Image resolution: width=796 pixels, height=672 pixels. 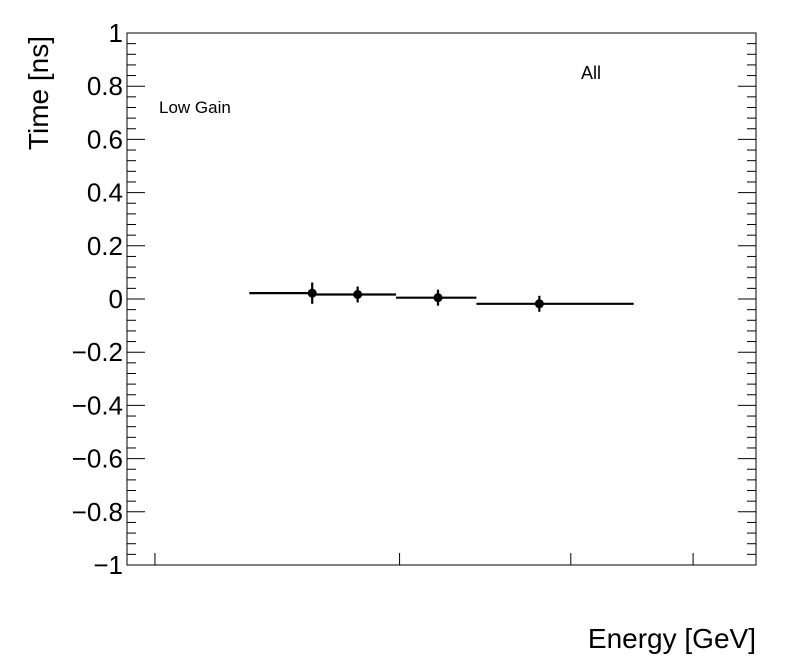 What do you see at coordinates (105, 193) in the screenshot?
I see `y-tick-label: 0.4` at bounding box center [105, 193].